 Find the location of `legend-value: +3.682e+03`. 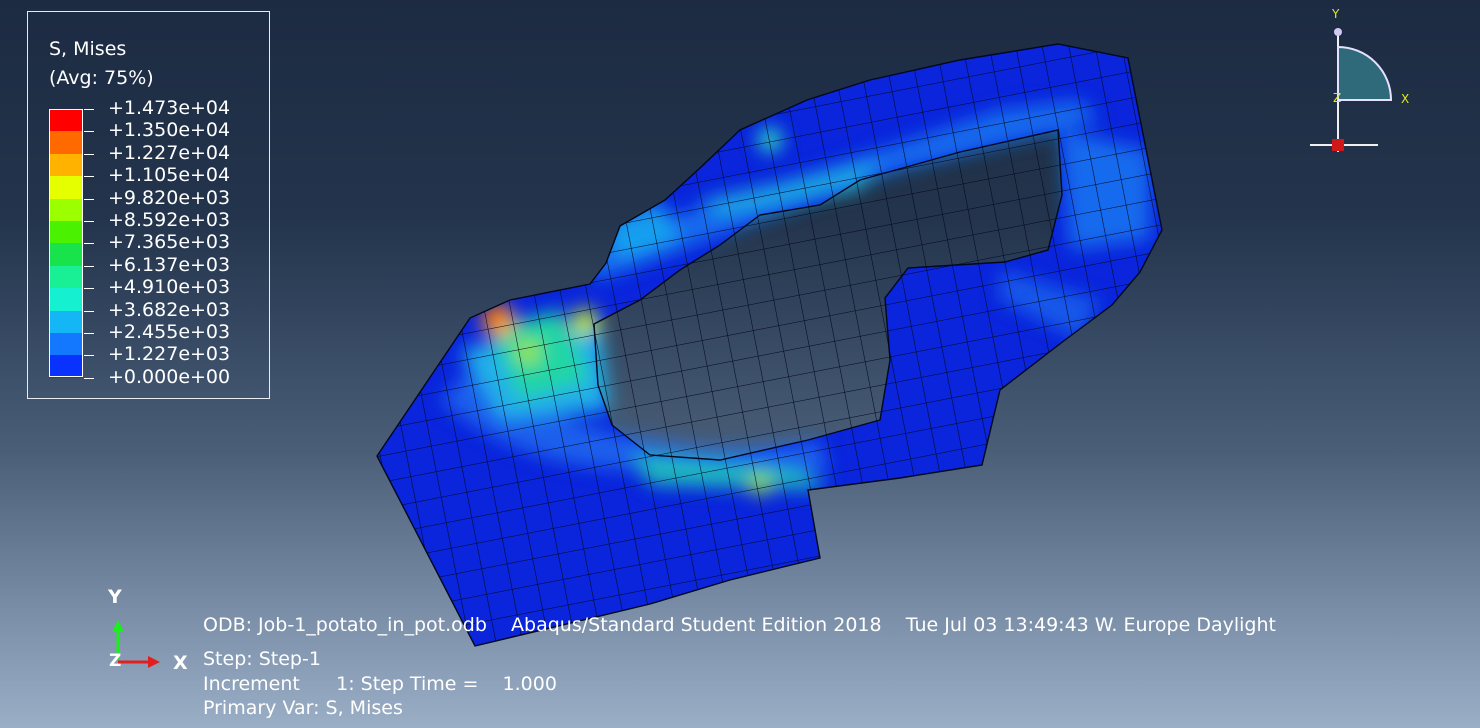

legend-value: +3.682e+03 is located at coordinates (169, 309).